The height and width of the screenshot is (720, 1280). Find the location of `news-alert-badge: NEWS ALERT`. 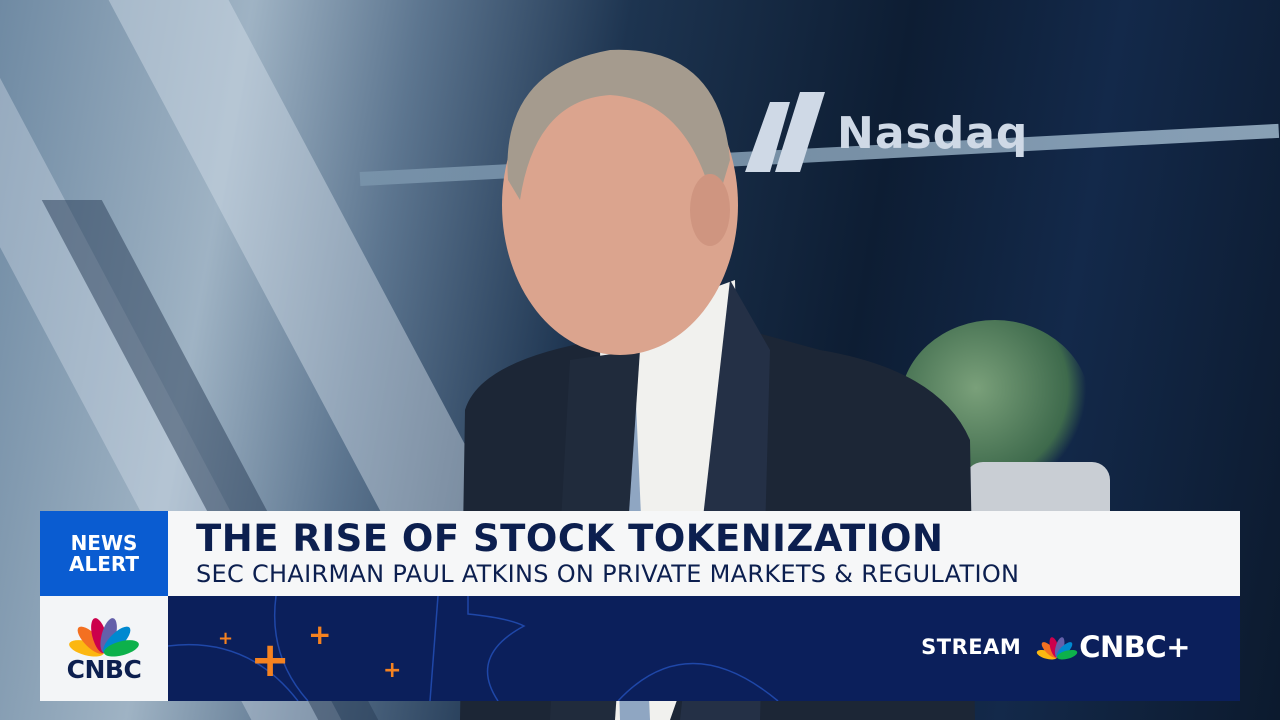

news-alert-badge: NEWS ALERT is located at coordinates (104, 553).